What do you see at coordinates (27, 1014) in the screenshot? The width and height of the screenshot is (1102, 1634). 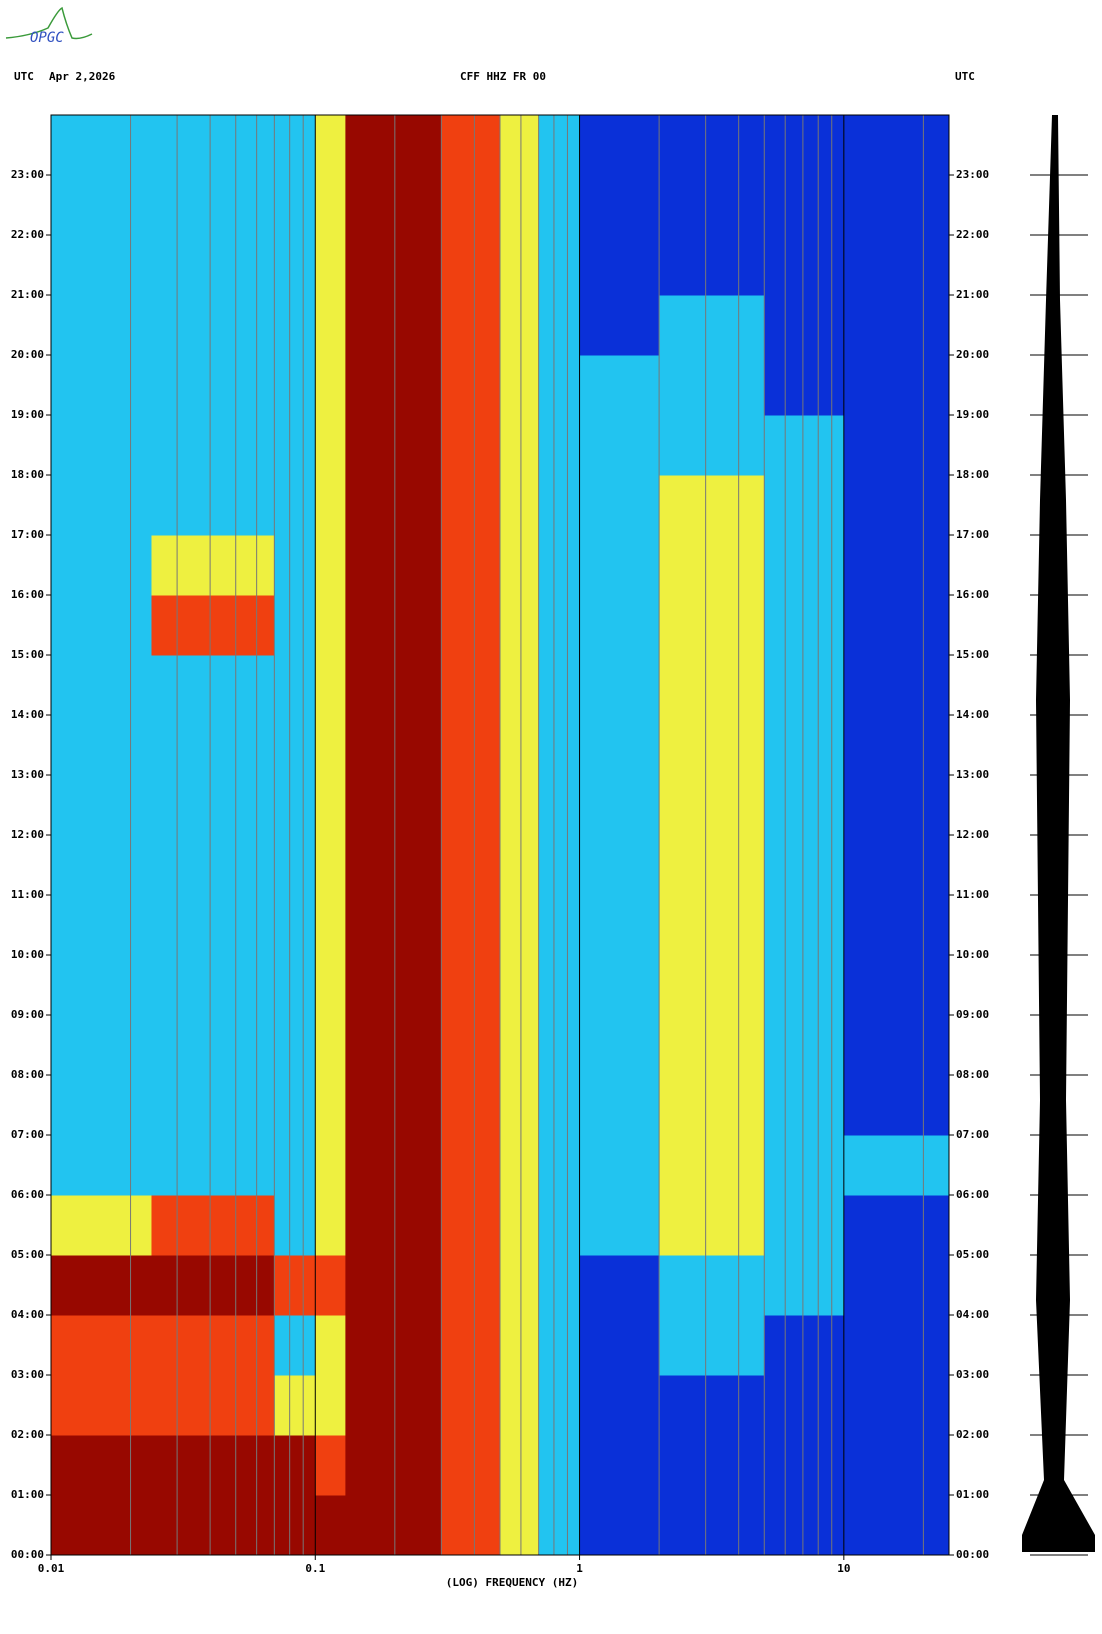 I see `y-tick-label: 09:00` at bounding box center [27, 1014].